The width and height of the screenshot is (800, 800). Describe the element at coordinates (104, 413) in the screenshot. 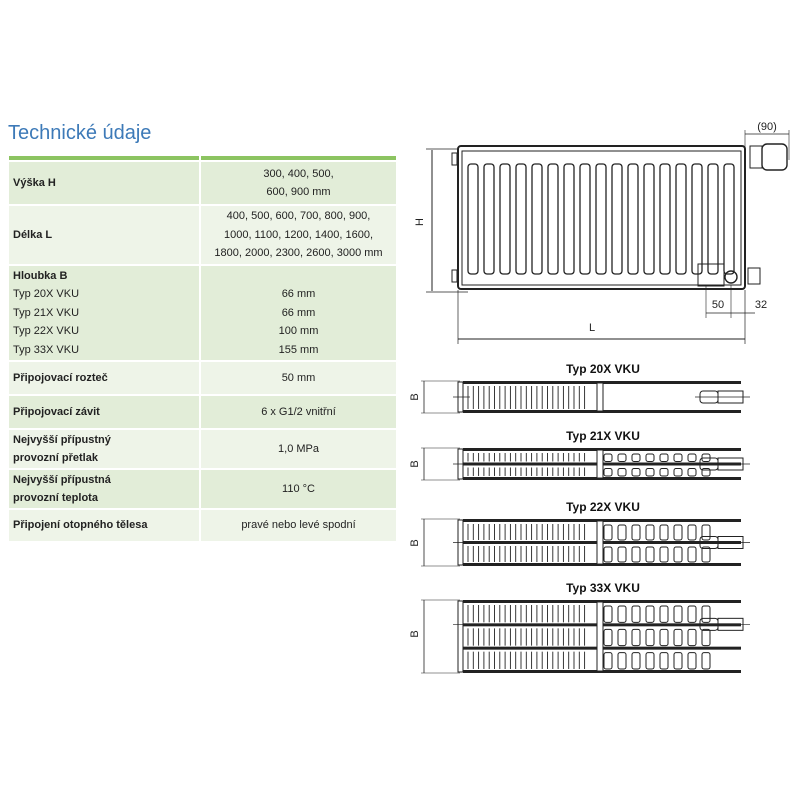

I see `row-label: Připojovací závit` at that location.